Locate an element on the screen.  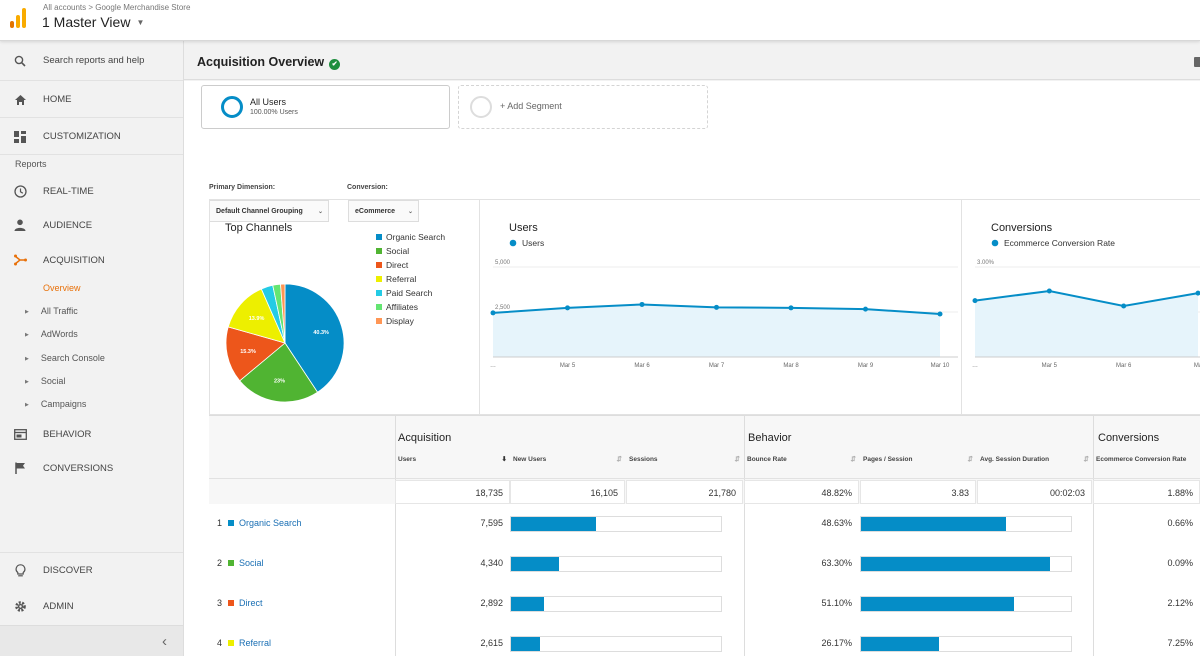
sidebar-subitem-campaigns: ▶ Campaigns is located at coordinates (55, 404).